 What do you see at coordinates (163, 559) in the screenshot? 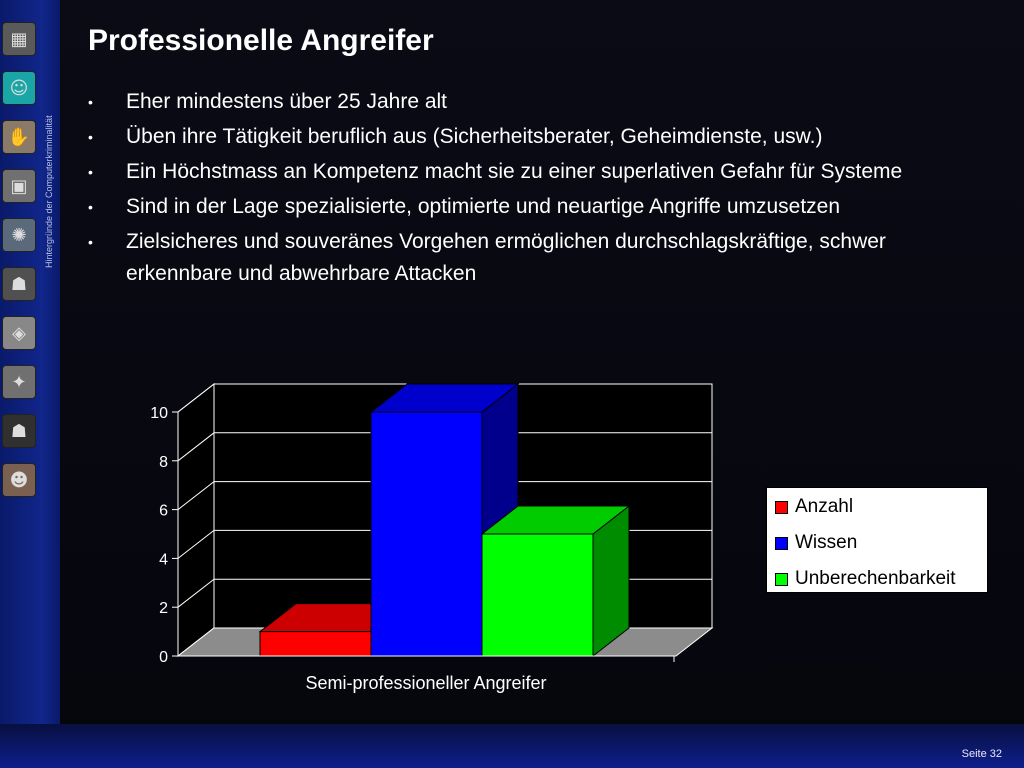
I see `y-tick-label: 4` at bounding box center [163, 559].